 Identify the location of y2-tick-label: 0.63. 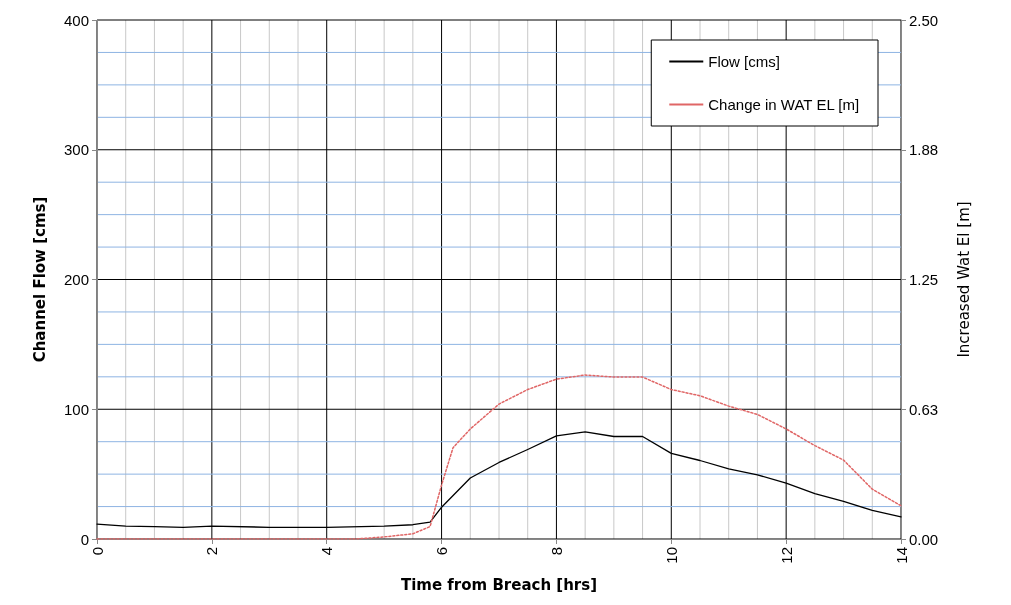
(924, 409).